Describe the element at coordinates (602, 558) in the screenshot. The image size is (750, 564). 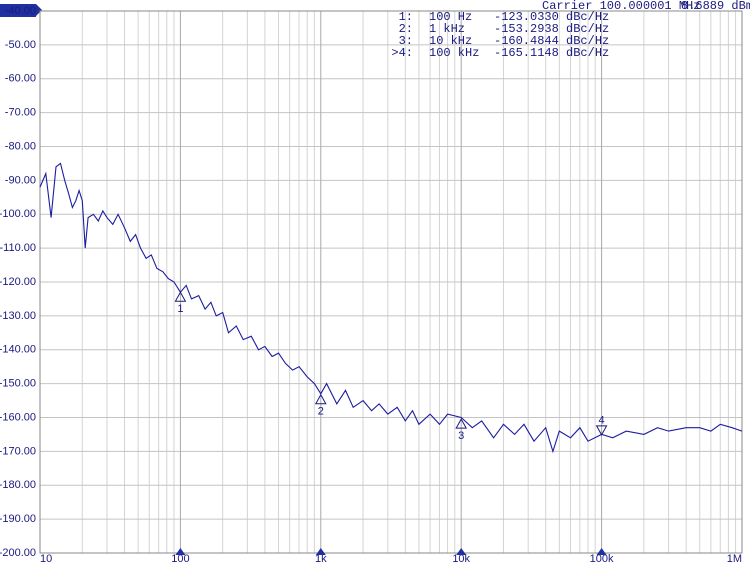
I see `x-tick-label: 100k` at that location.